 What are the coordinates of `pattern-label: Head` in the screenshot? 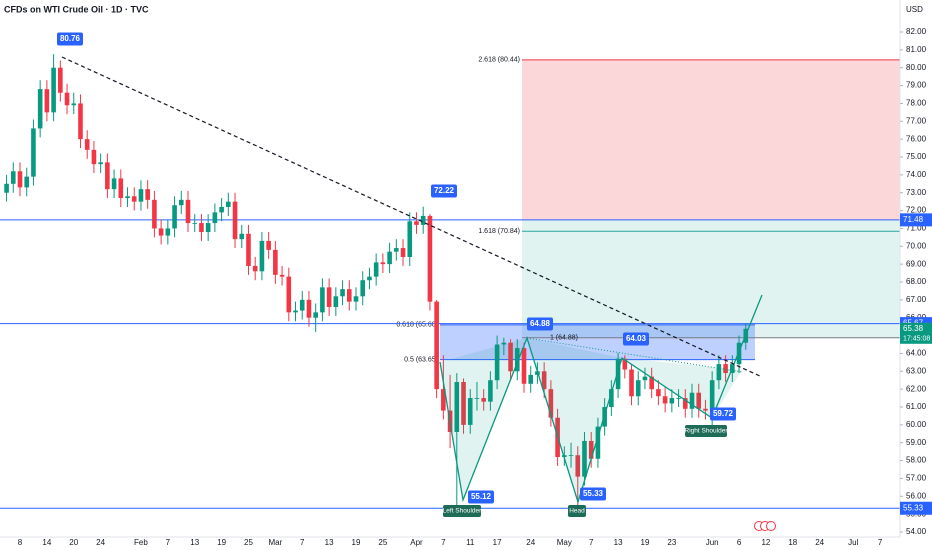 It's located at (577, 511).